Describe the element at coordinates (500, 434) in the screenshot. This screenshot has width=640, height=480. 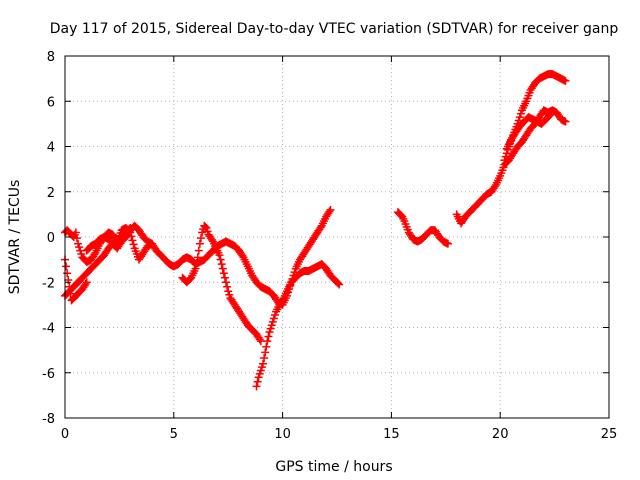
I see `x-tick-label: 20` at that location.